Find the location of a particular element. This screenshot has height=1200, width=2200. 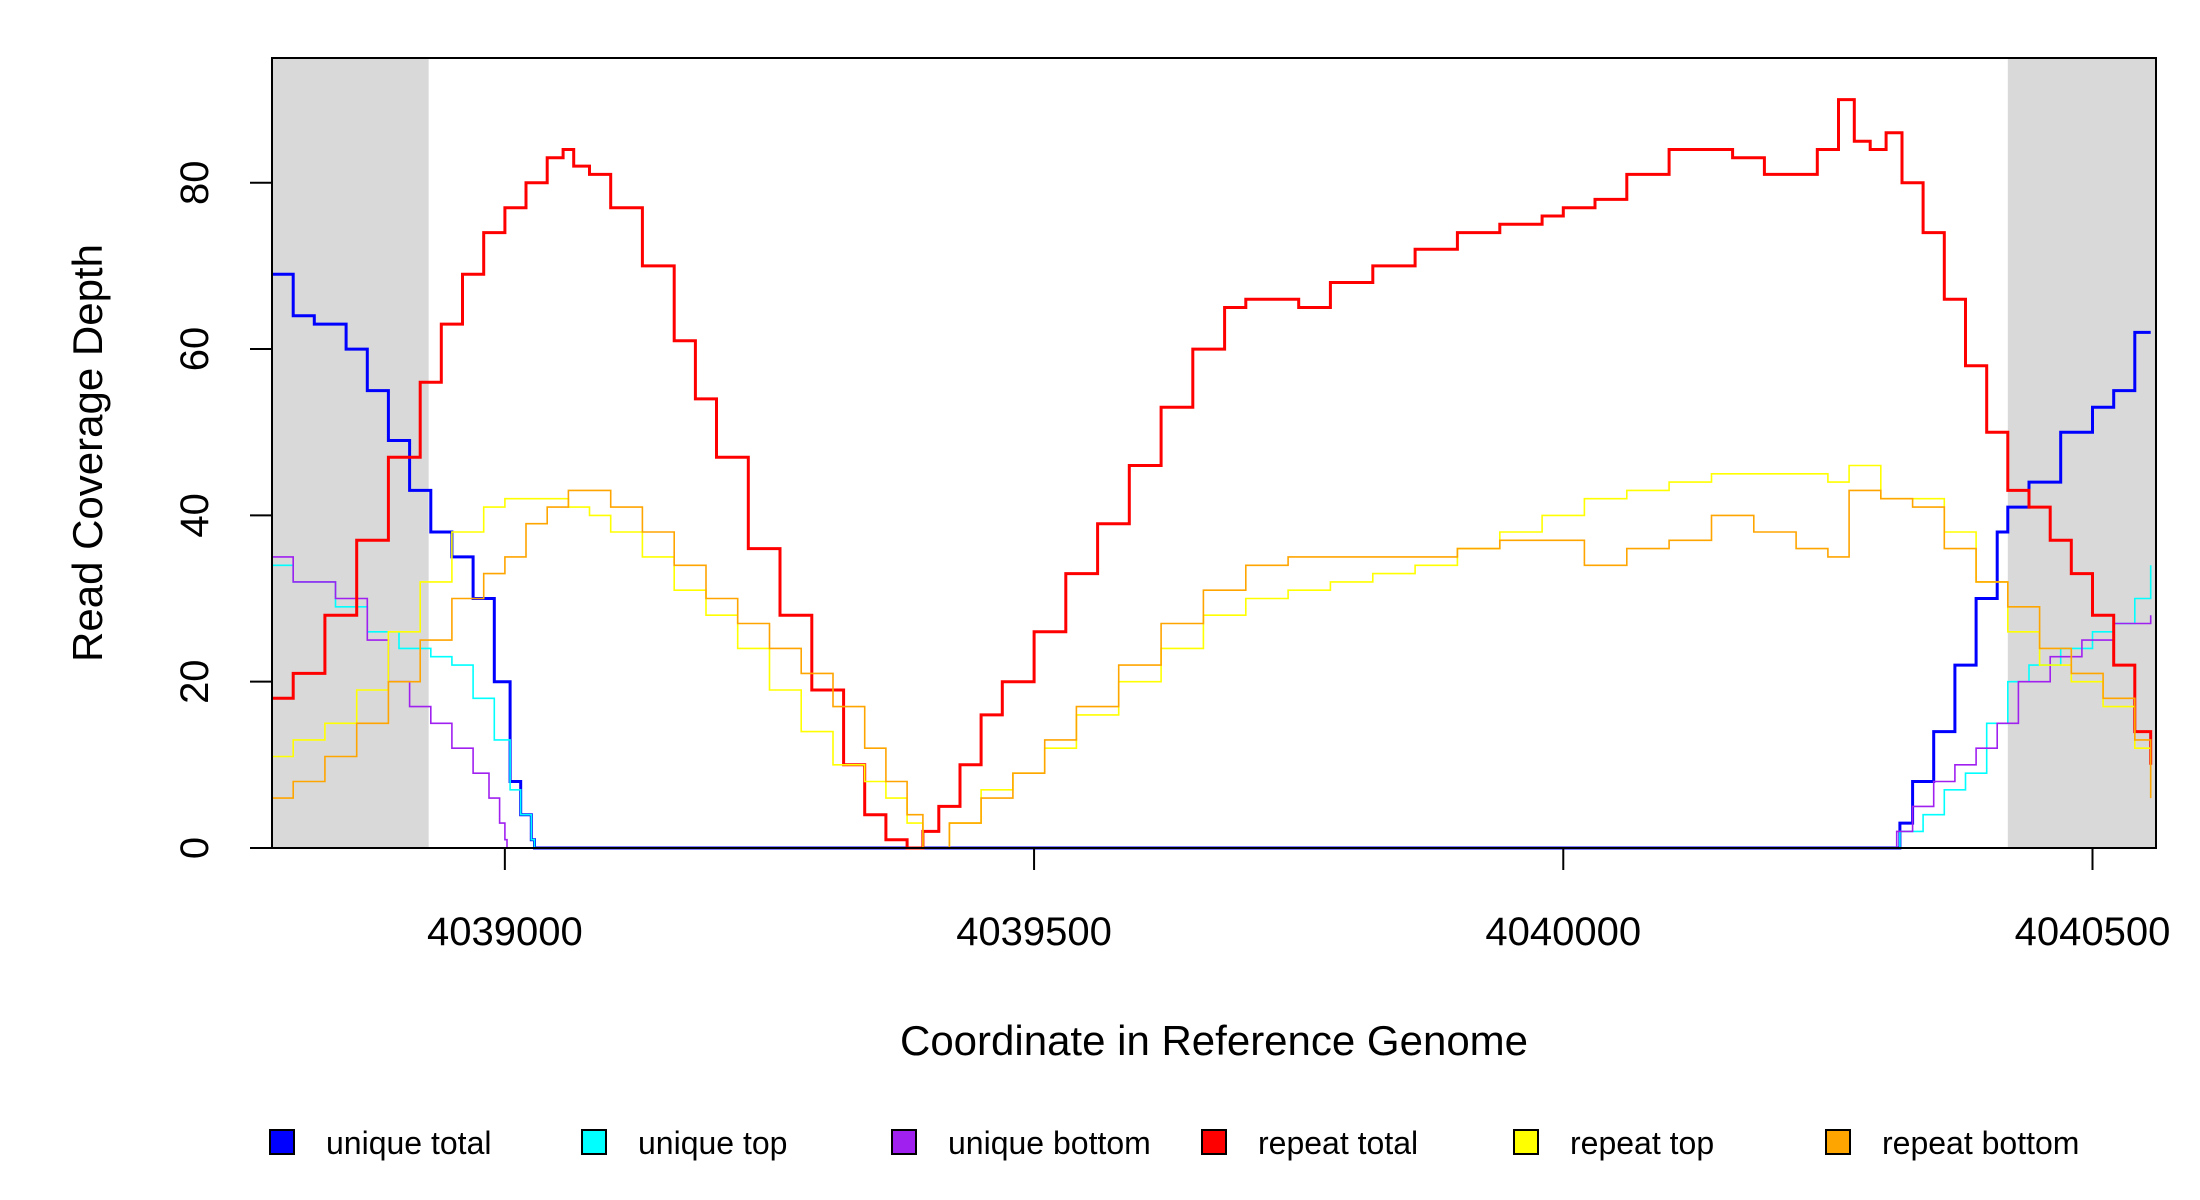

legend-item-repeat-bottom: repeat bottom is located at coordinates (1952, 1143).